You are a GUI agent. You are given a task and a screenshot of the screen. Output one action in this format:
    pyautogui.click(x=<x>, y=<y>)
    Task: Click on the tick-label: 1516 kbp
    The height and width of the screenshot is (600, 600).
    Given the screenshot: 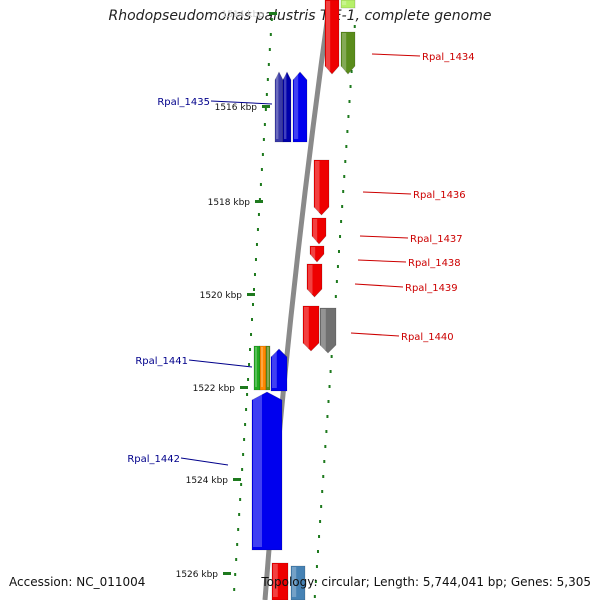 What is the action you would take?
    pyautogui.click(x=236, y=108)
    